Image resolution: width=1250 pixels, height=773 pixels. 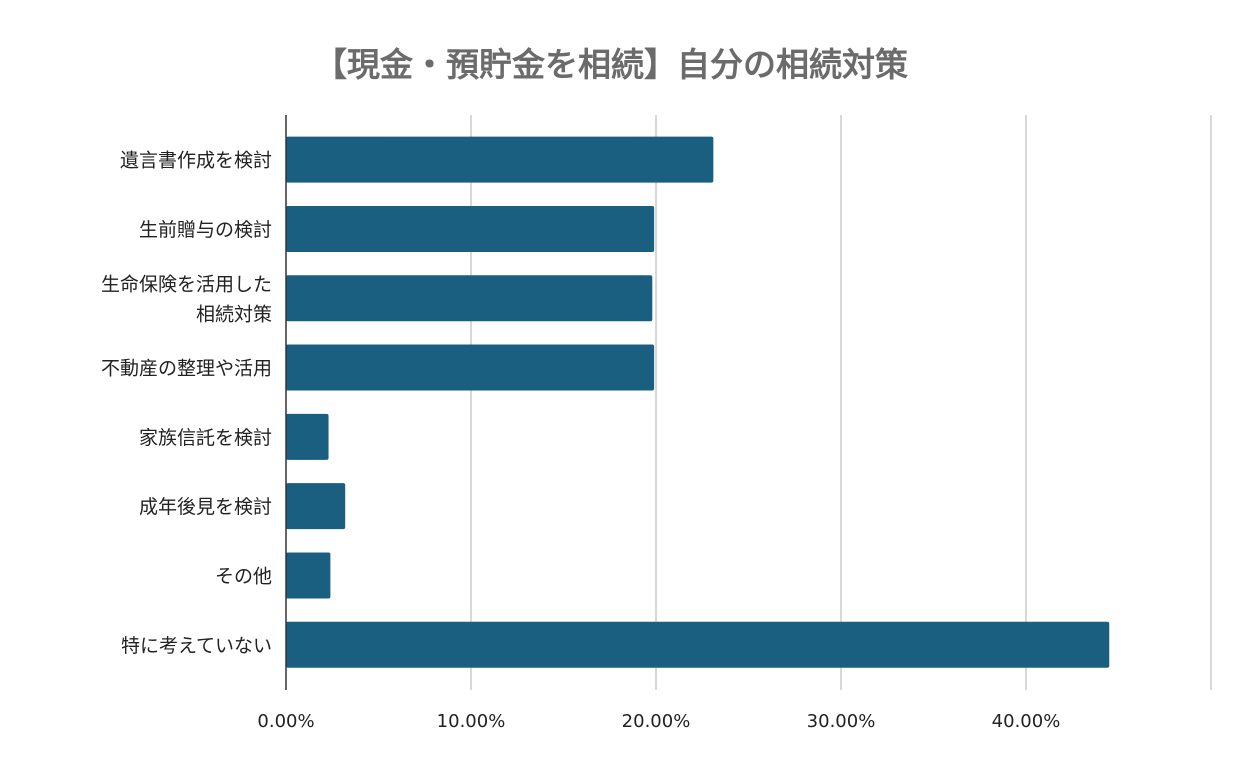 What do you see at coordinates (186, 369) in the screenshot?
I see `category-label: 不動産の整理や活用` at bounding box center [186, 369].